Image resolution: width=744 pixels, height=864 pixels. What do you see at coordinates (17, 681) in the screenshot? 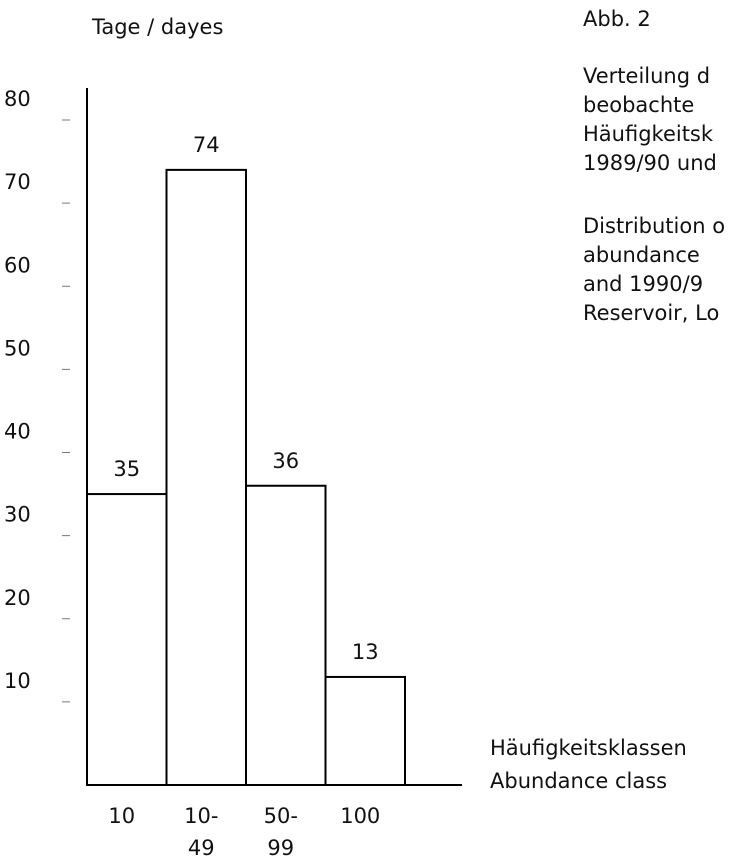
I see `y-tick-label: 10` at bounding box center [17, 681].